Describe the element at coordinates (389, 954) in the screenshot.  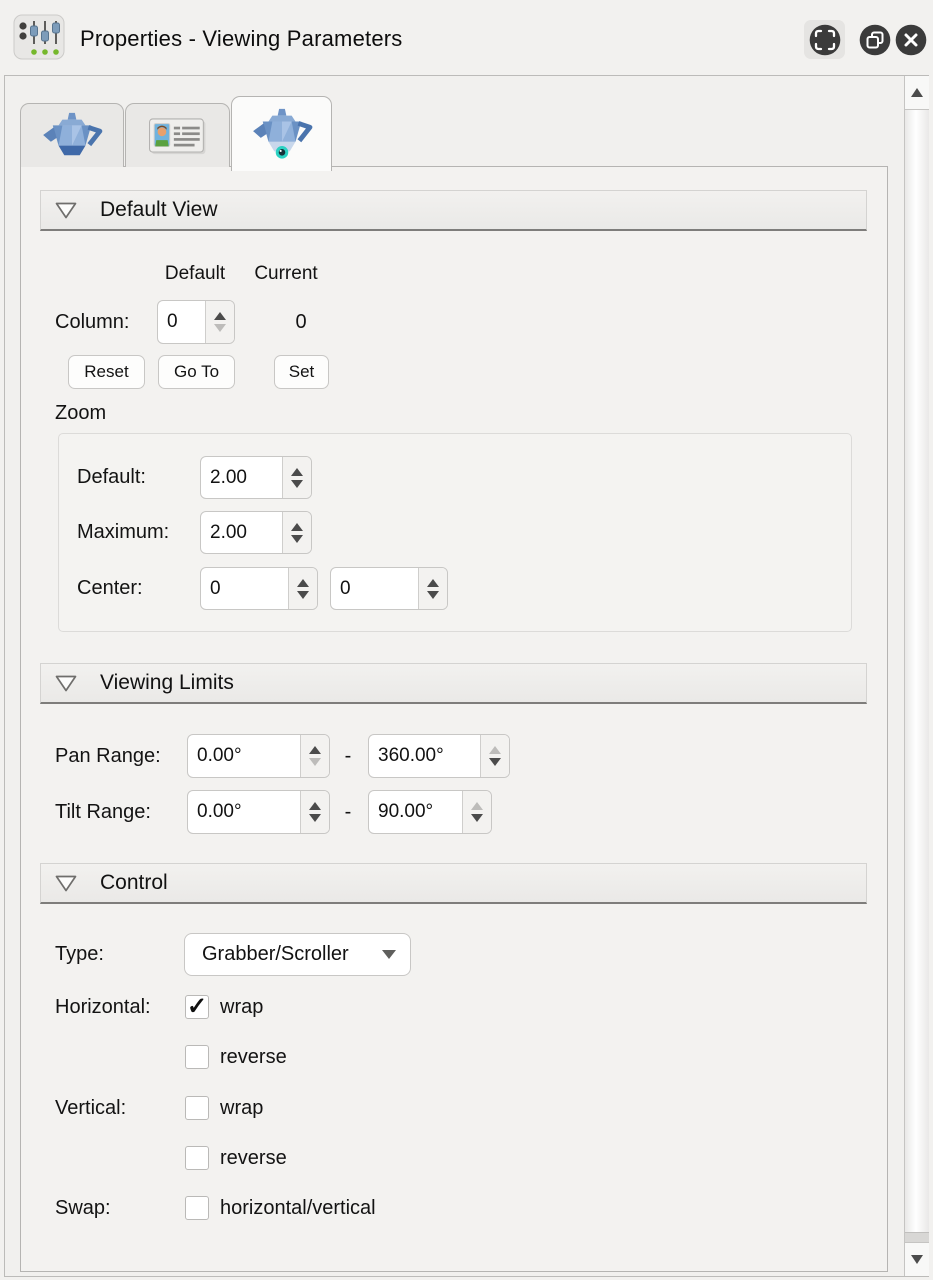
I see `chevron-down-icon` at that location.